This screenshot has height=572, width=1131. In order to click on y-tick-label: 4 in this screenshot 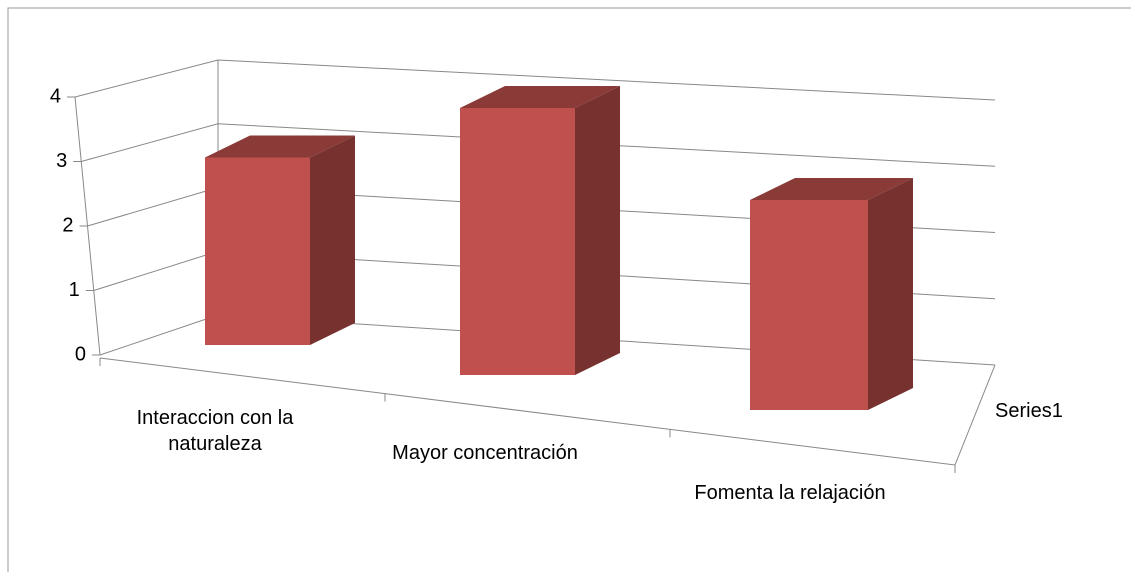, I will do `click(55, 96)`.